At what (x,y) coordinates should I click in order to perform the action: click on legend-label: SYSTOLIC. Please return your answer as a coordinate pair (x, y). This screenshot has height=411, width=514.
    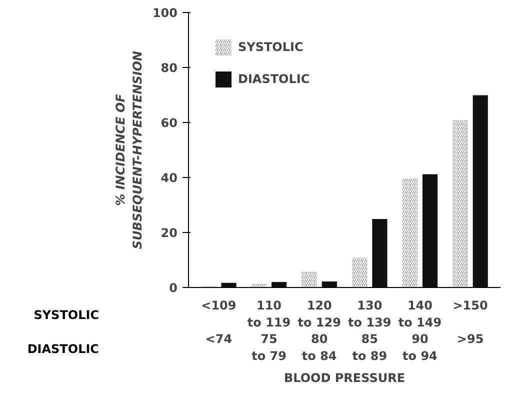
    Looking at the image, I should click on (271, 47).